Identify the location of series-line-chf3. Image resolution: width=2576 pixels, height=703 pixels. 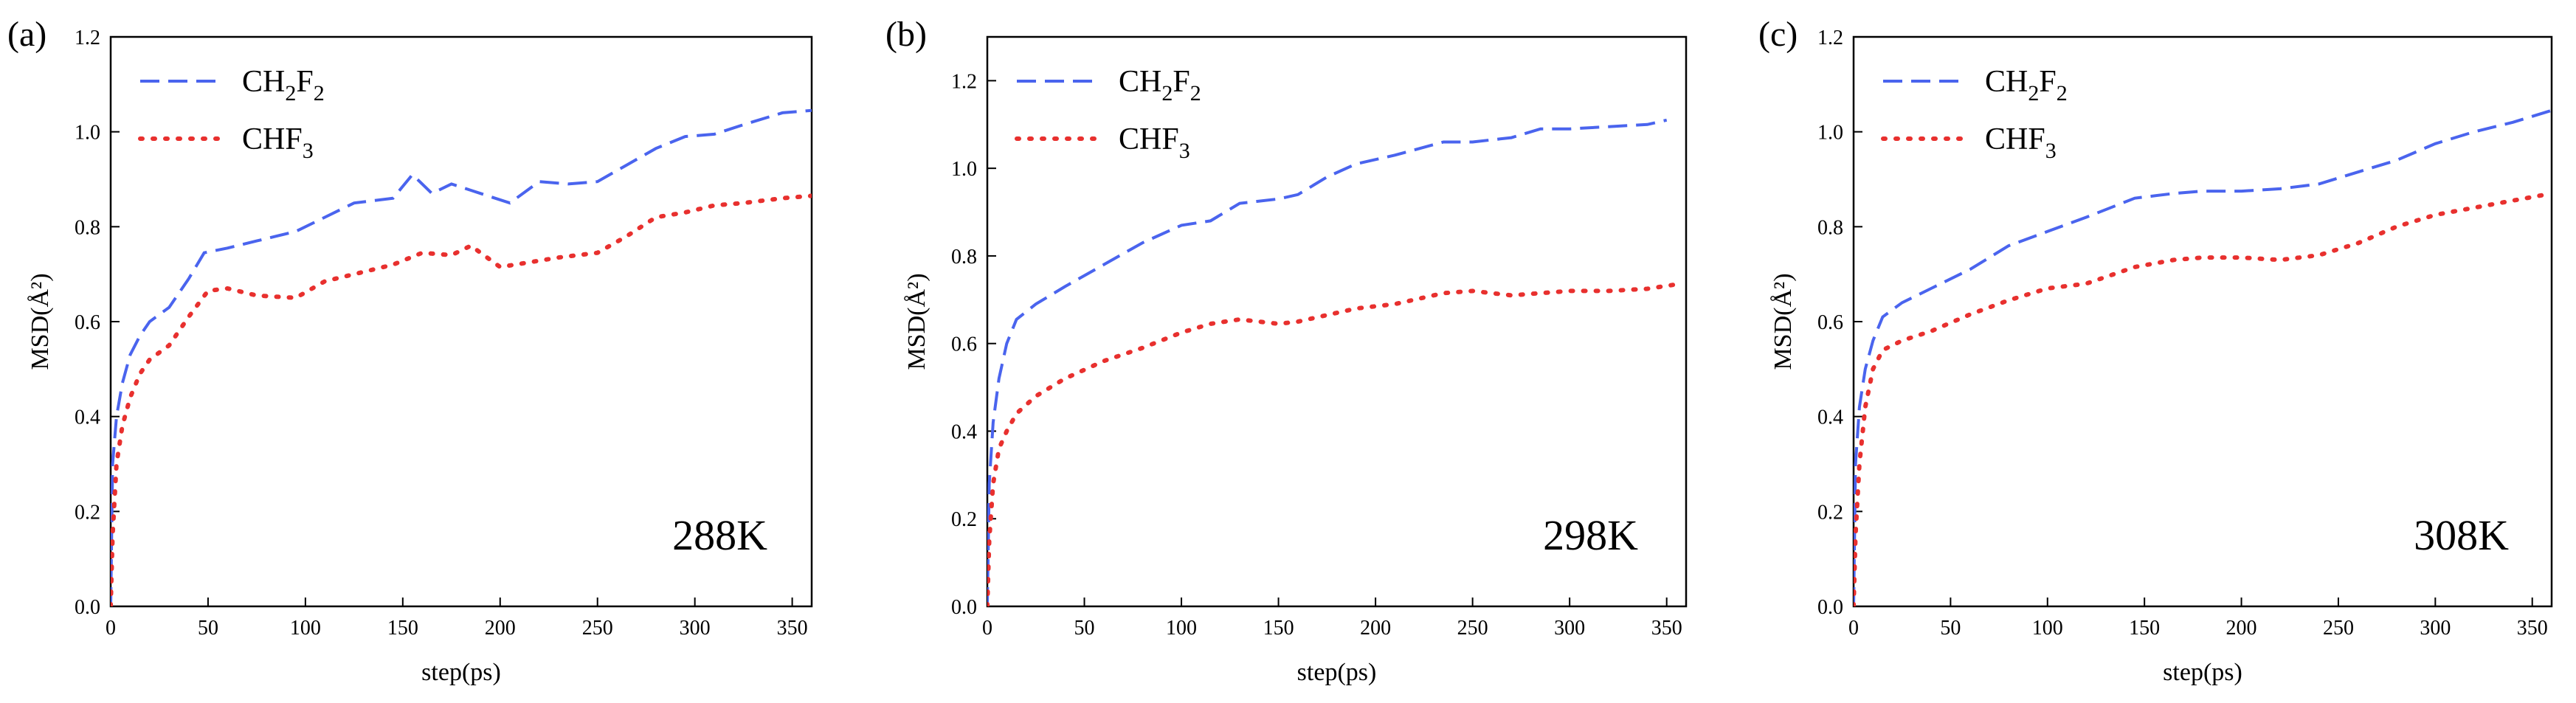
(1333, 444).